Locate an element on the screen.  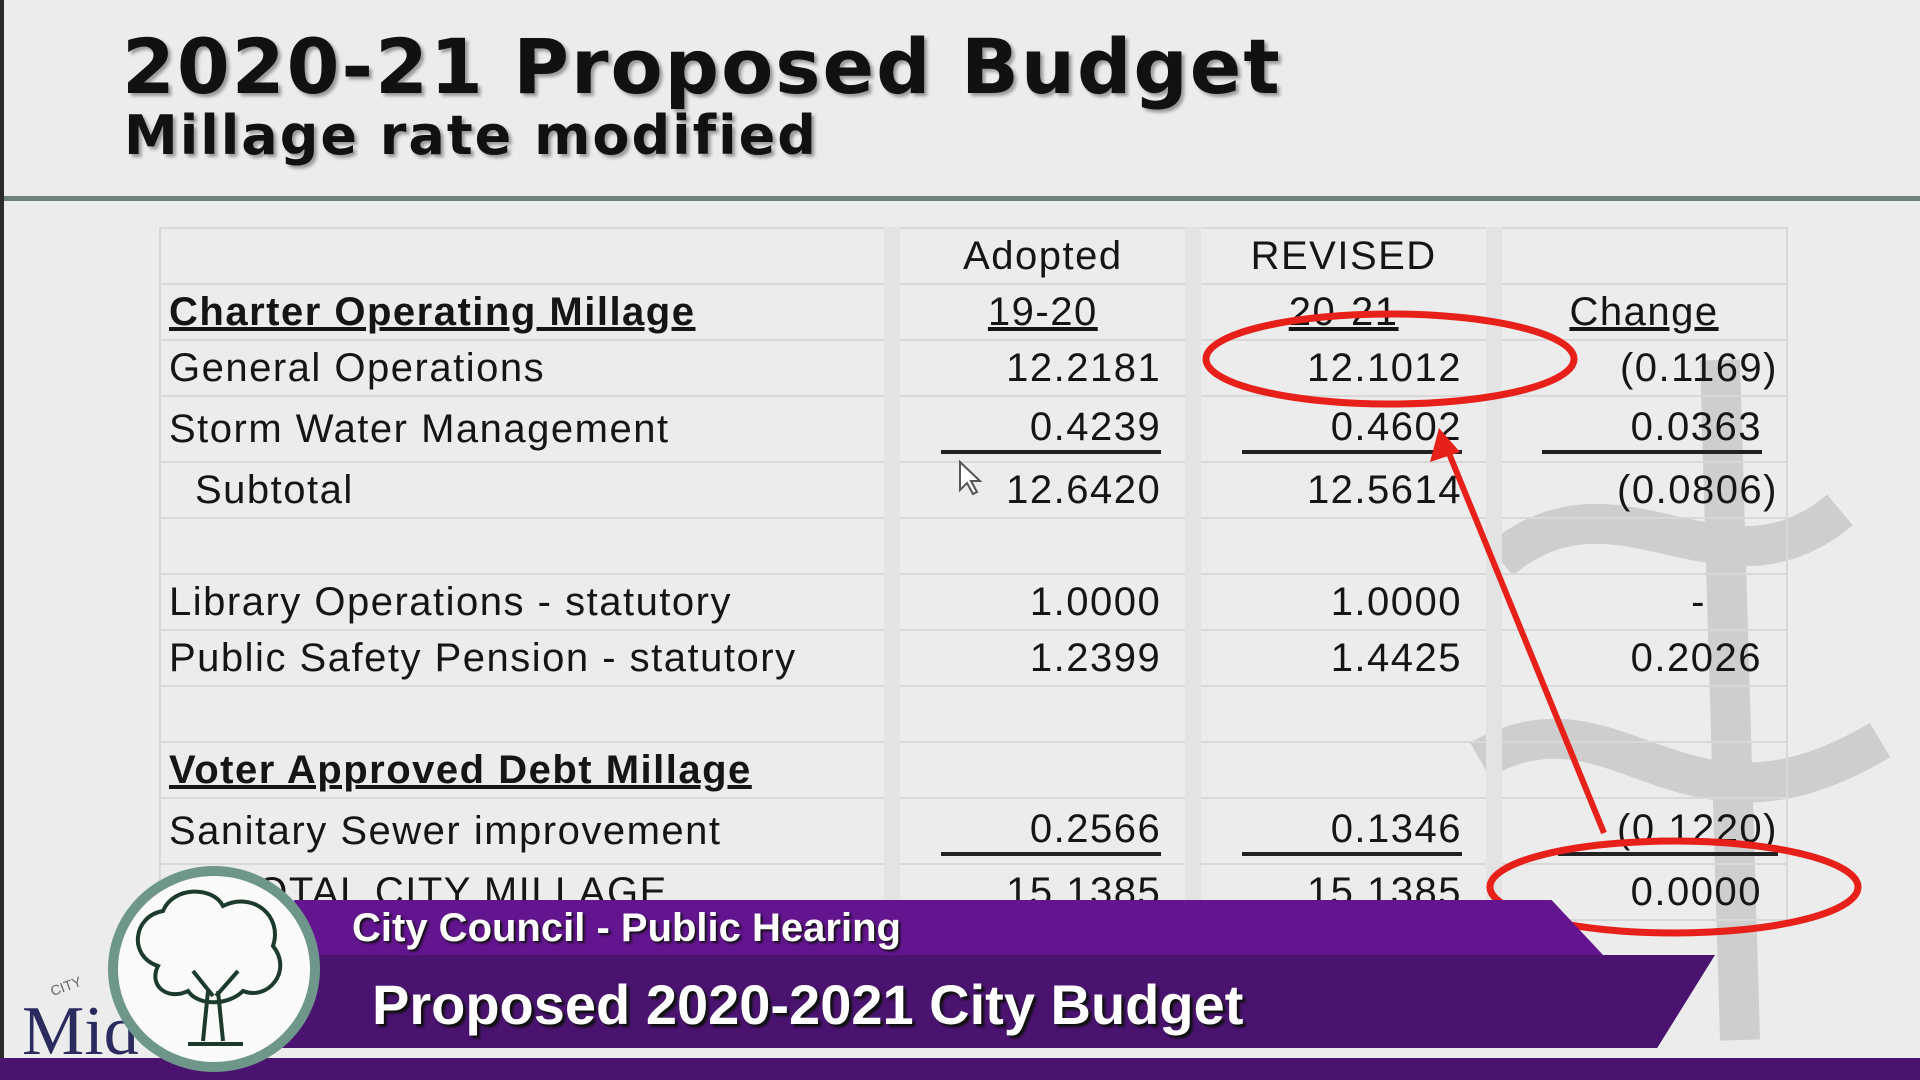
cell-adopted: 12.2181 is located at coordinates (1039, 368).